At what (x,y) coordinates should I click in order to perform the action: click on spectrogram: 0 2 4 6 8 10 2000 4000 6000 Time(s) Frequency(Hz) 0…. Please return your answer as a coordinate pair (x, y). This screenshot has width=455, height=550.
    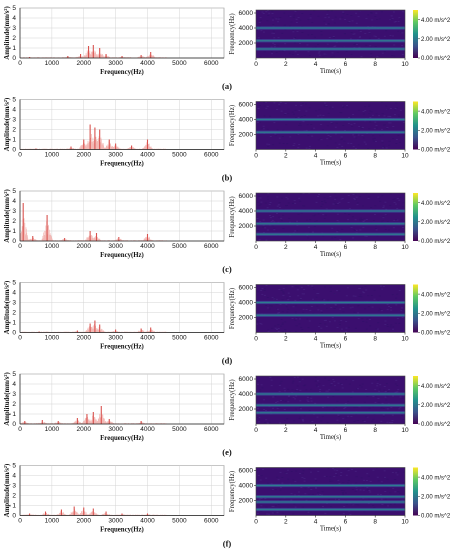
    Looking at the image, I should click on (340, 317).